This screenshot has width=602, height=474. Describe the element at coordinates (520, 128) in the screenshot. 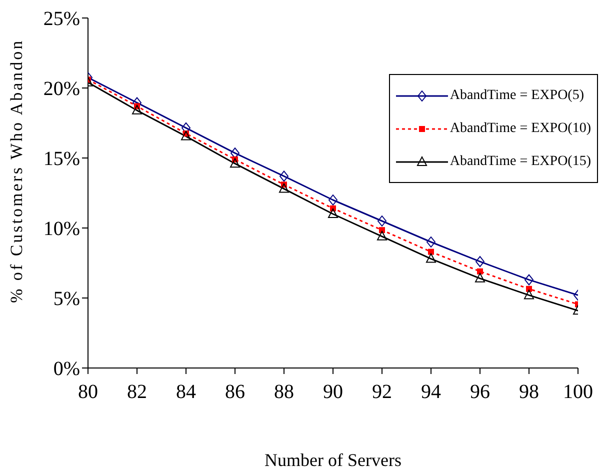

I see `legend-label: AbandTime = EXPO(10)` at that location.